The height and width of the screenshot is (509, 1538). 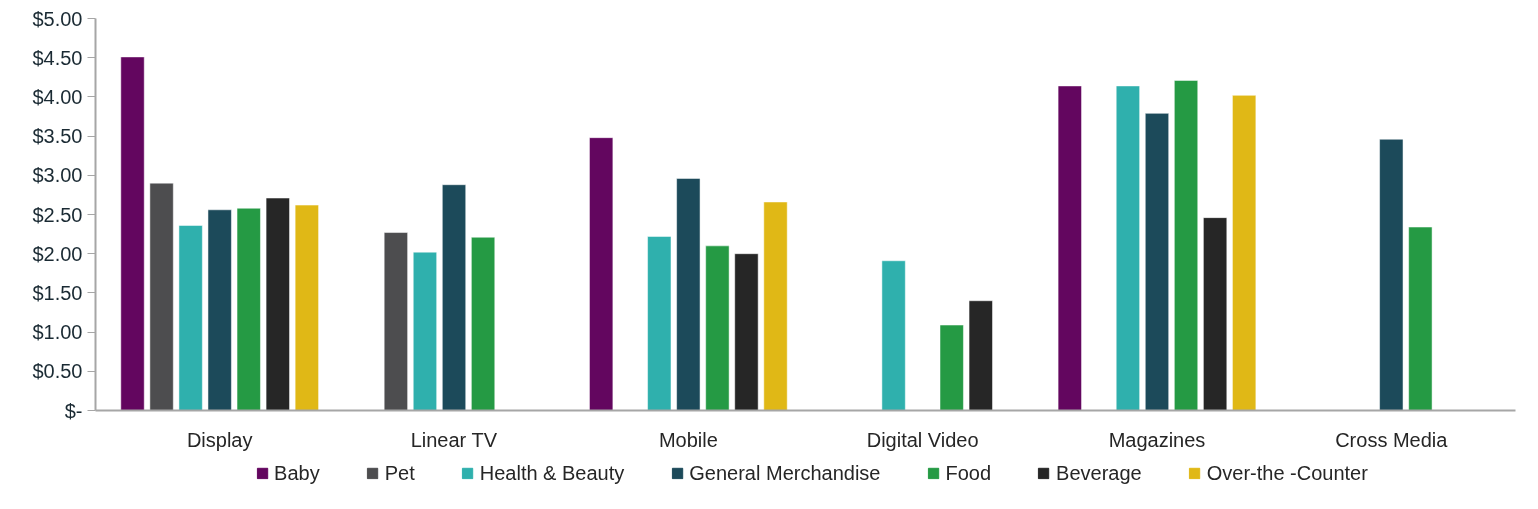 I want to click on legend-label: General Merchandise, so click(x=785, y=473).